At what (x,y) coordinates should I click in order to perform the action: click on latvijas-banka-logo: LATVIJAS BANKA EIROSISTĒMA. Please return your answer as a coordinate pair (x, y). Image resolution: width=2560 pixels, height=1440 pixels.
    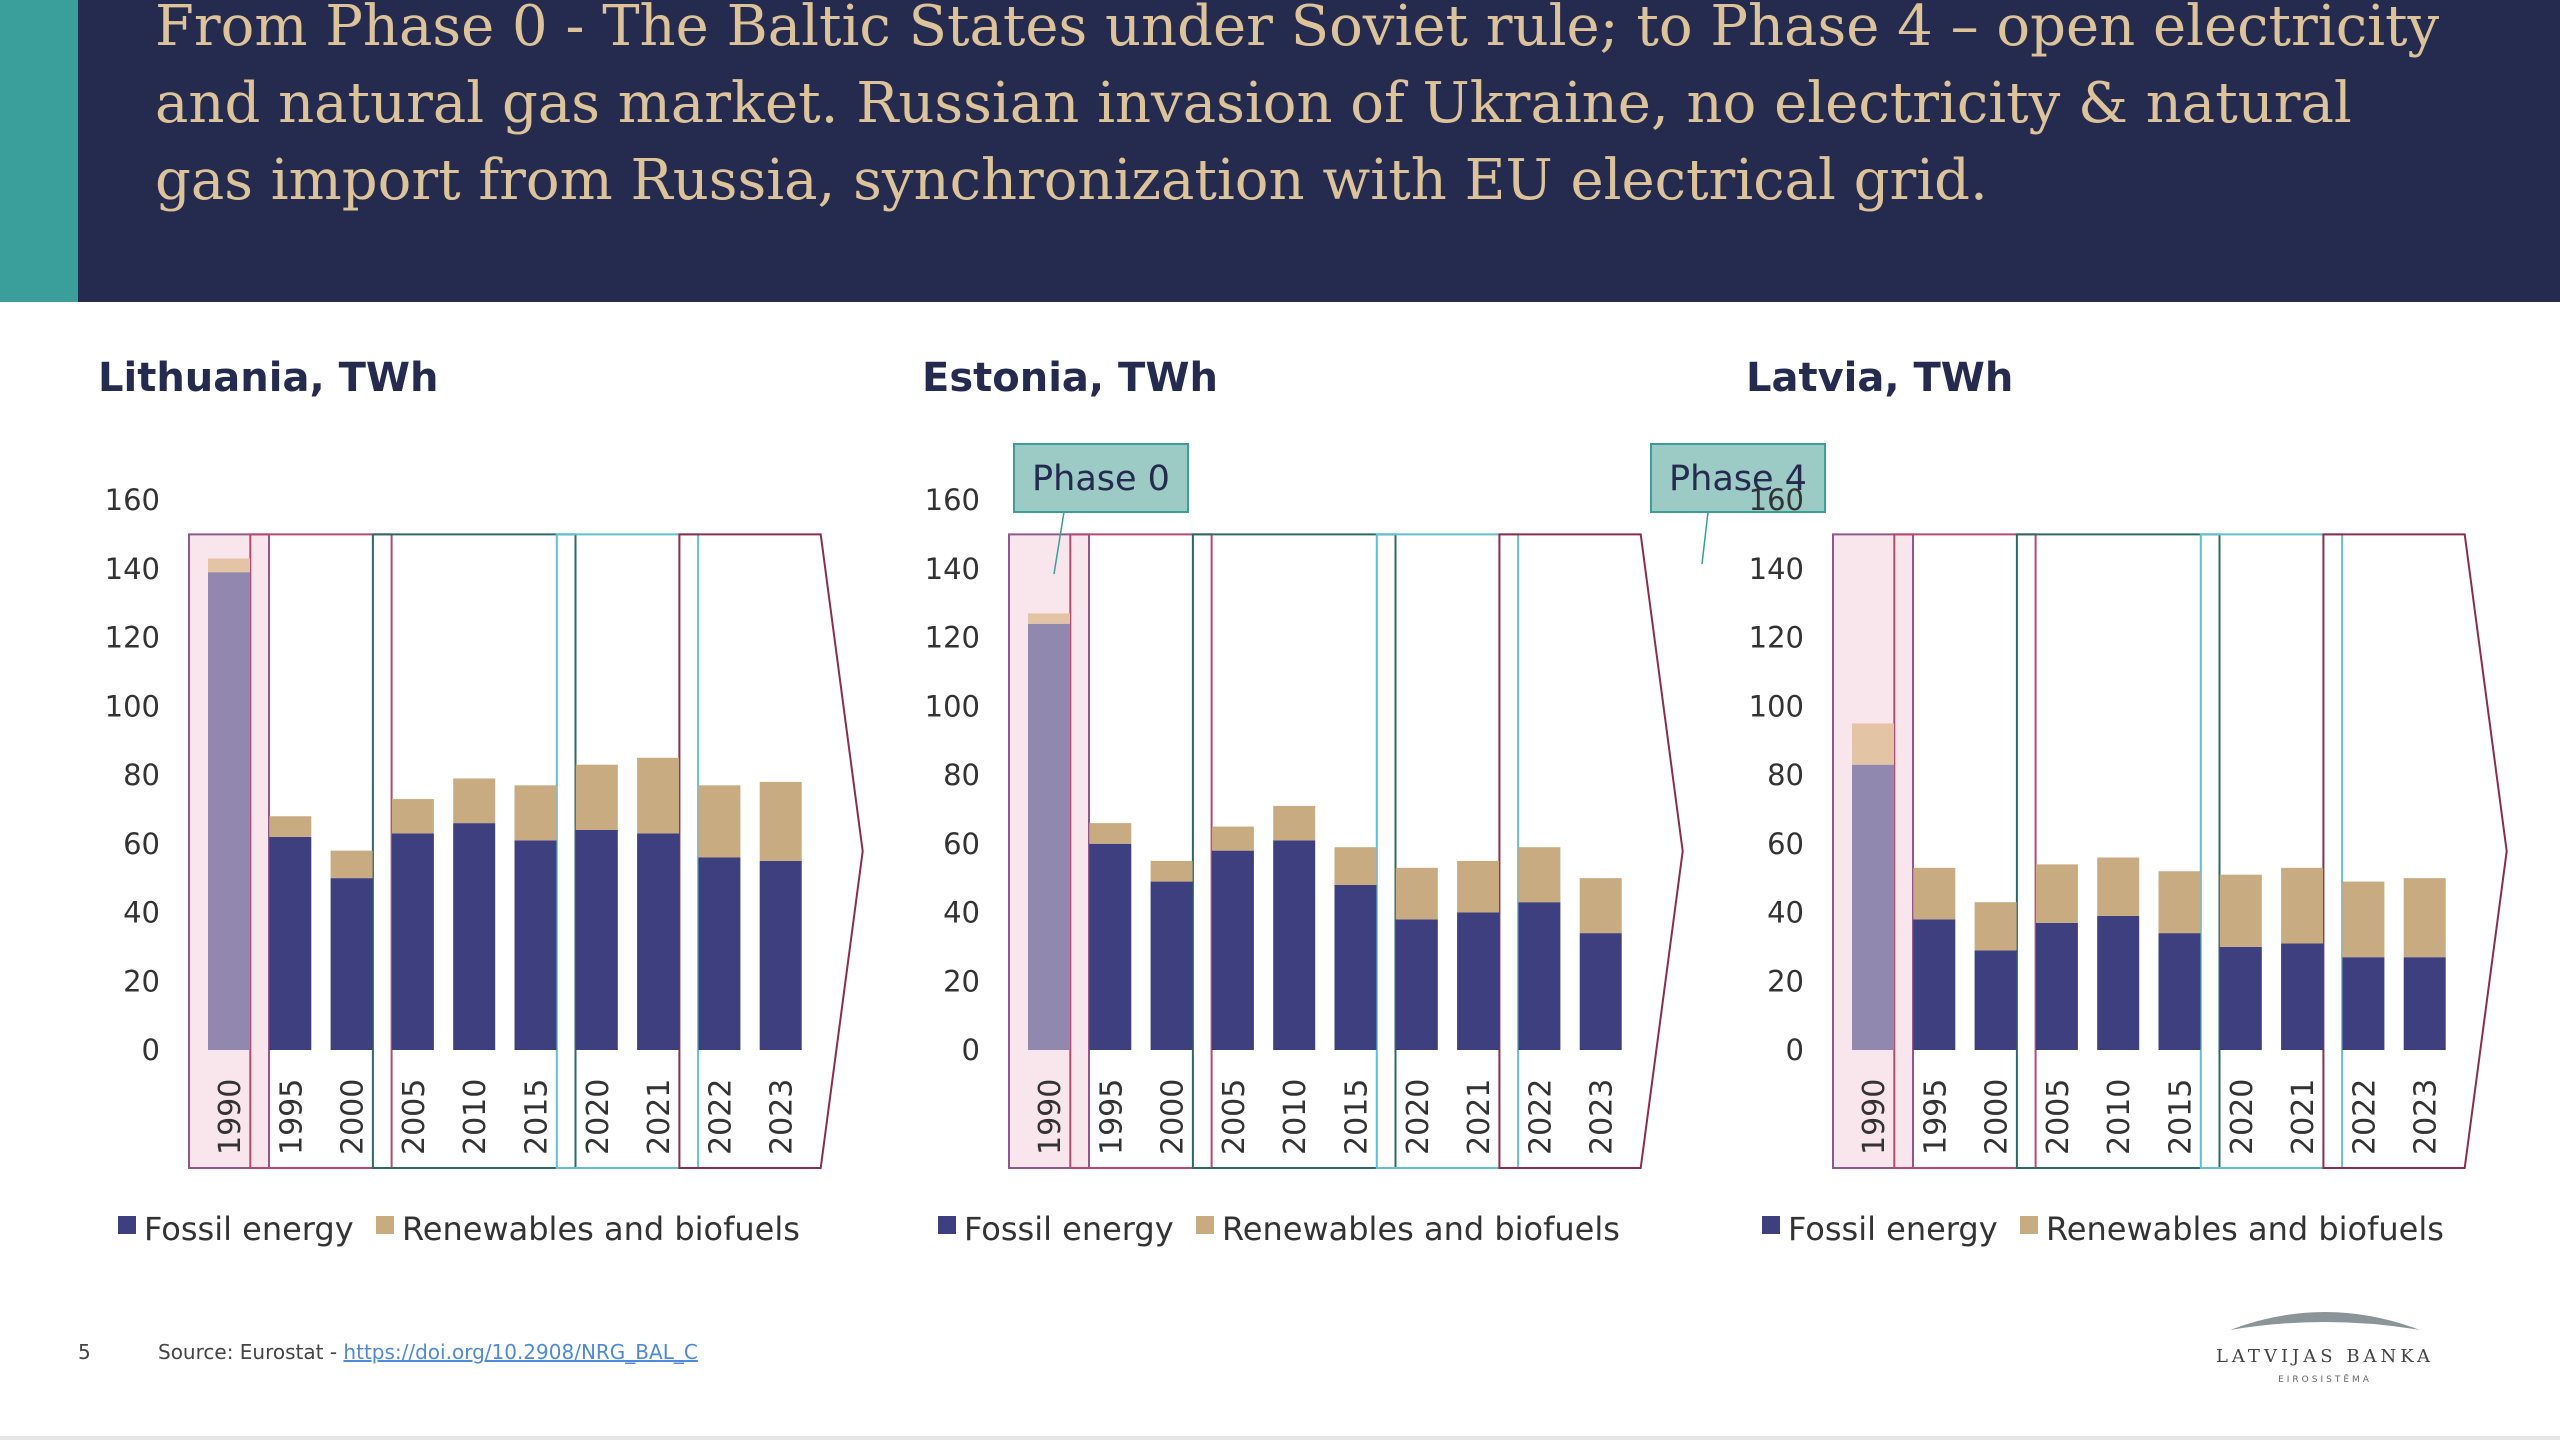
    Looking at the image, I should click on (2325, 1348).